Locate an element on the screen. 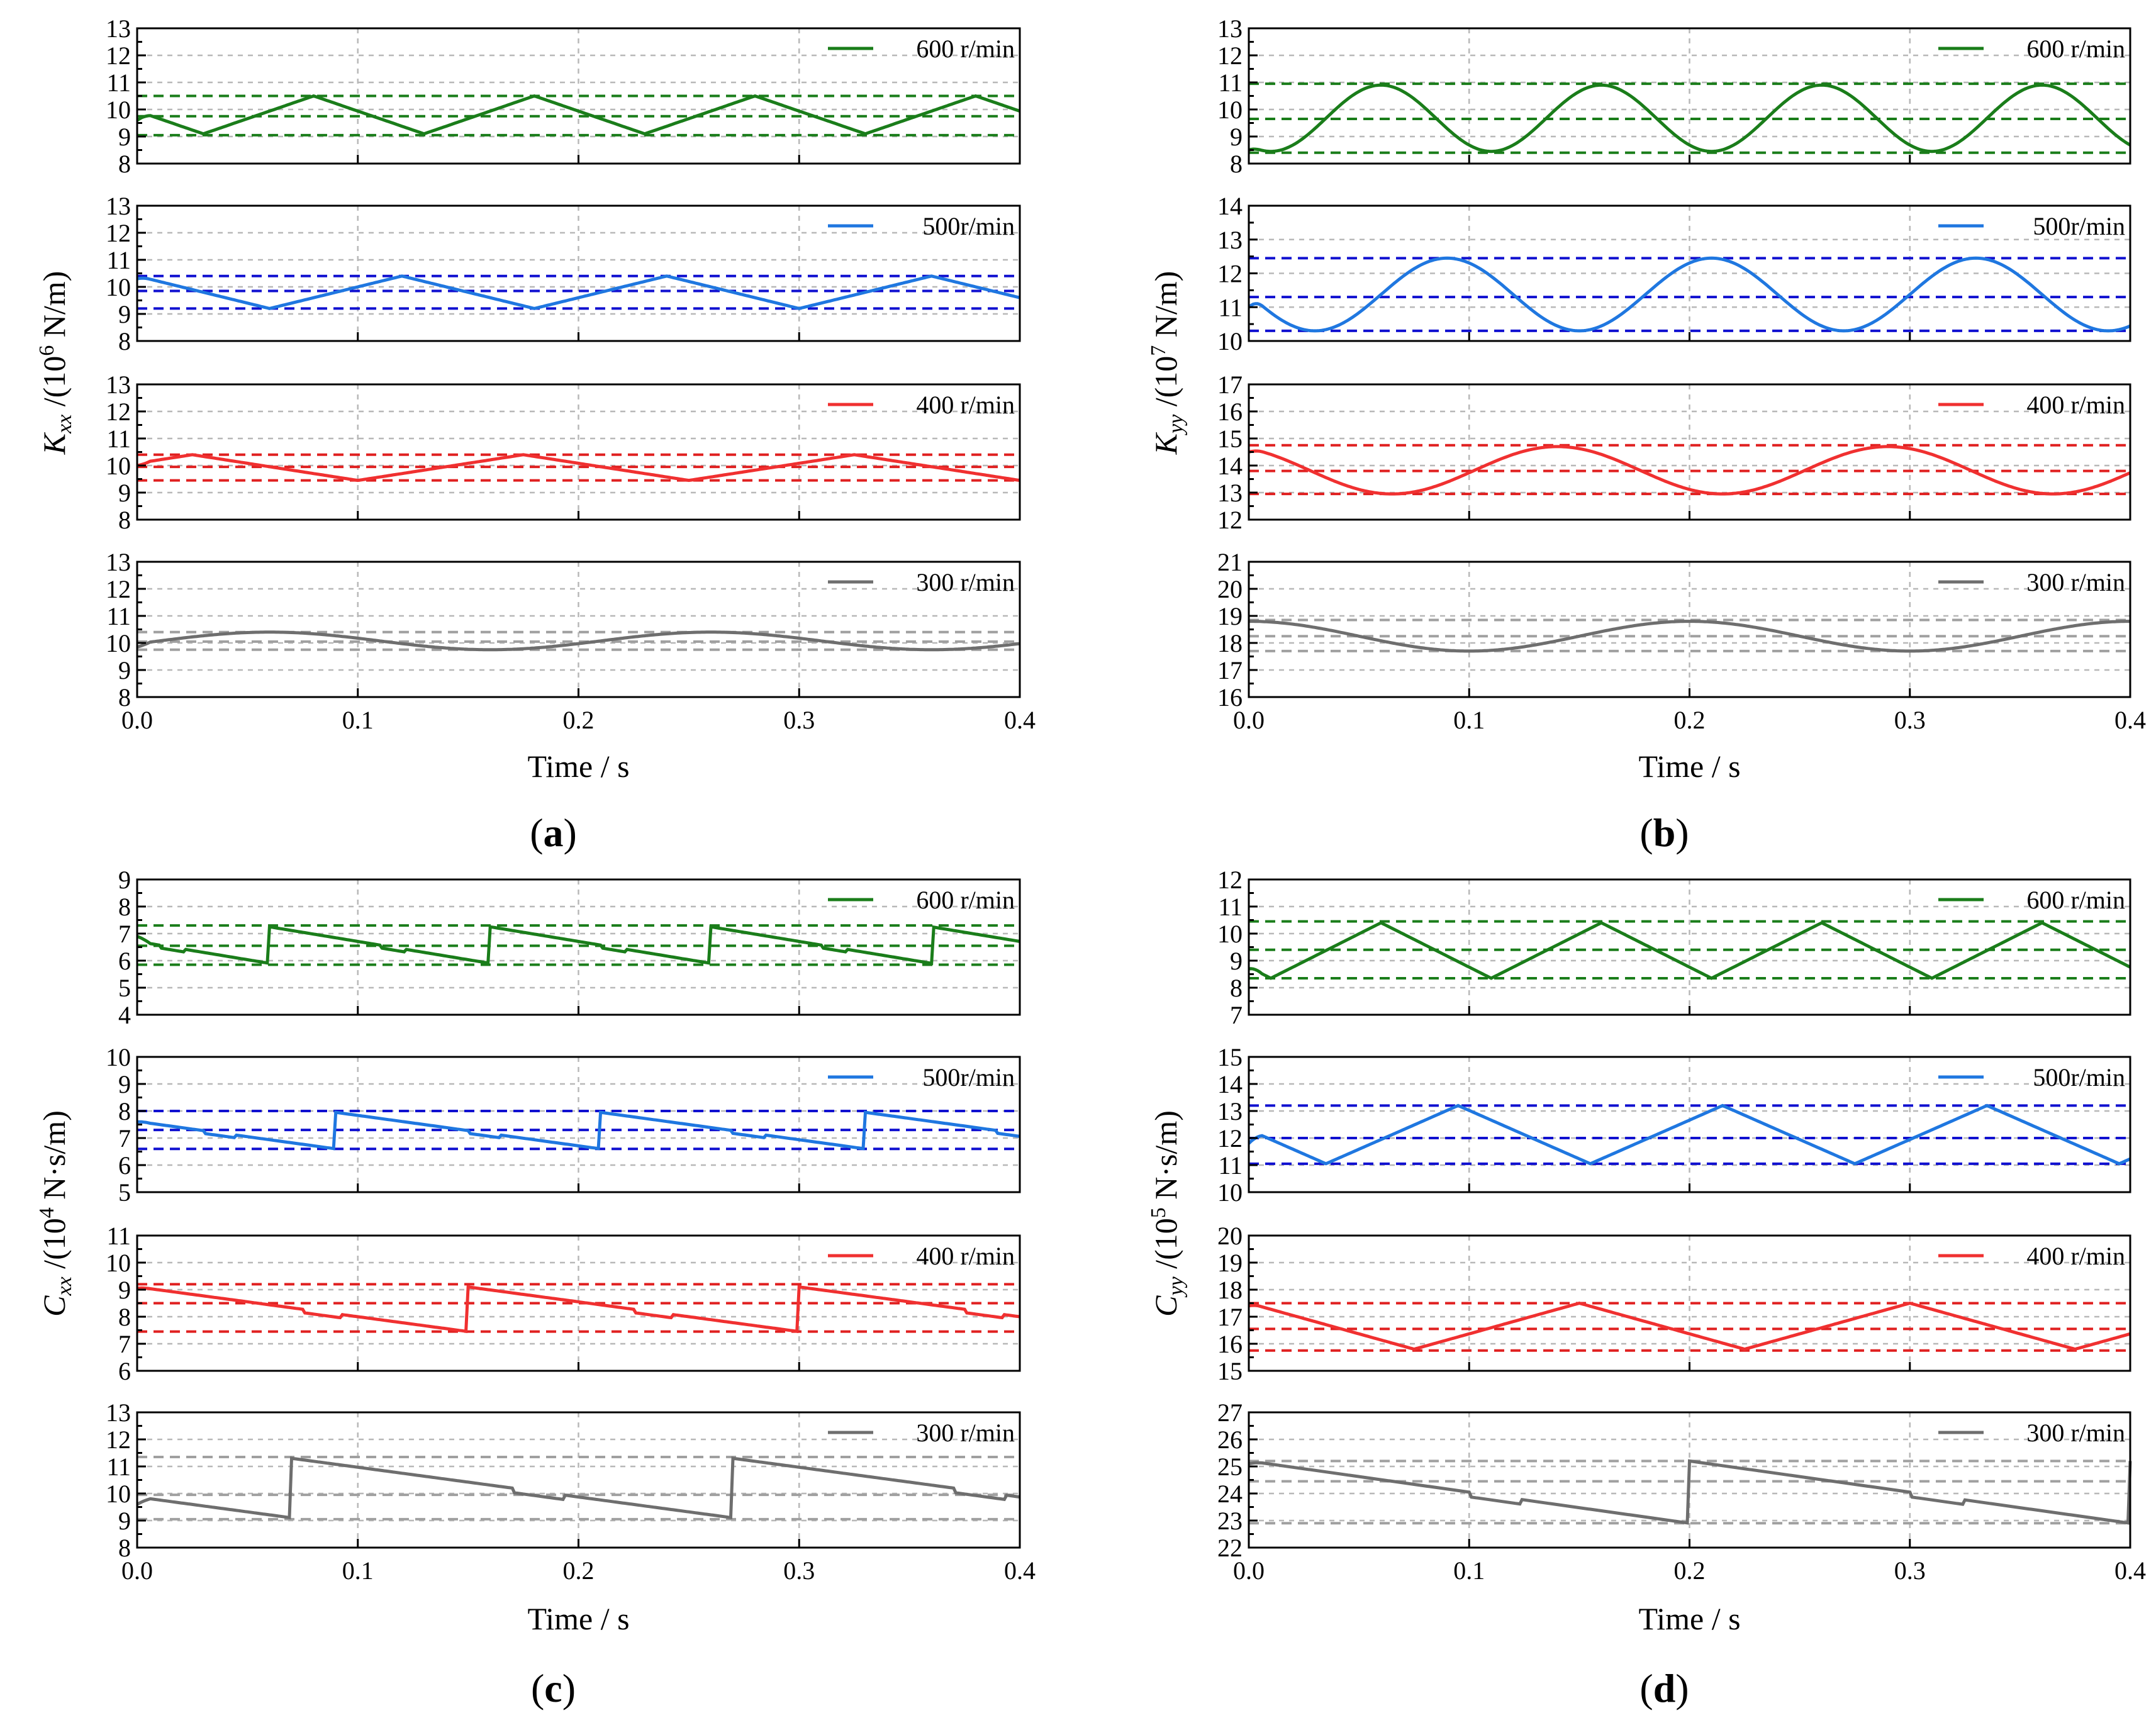 The image size is (2156, 1725). y-tick-label: 26 is located at coordinates (1230, 1440).